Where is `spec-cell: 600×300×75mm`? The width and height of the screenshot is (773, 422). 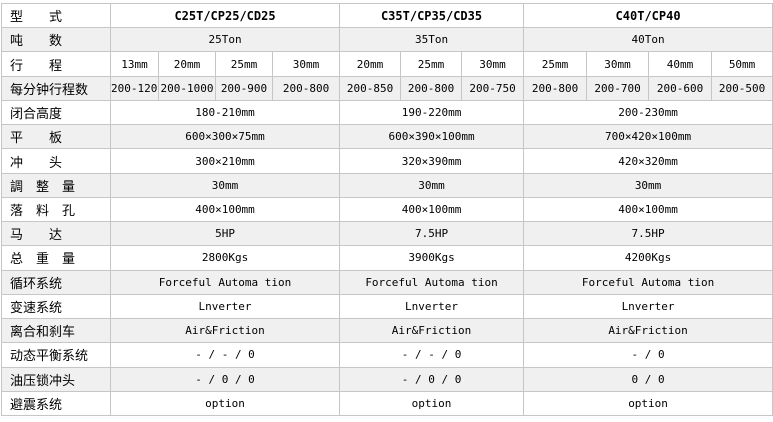 spec-cell: 600×300×75mm is located at coordinates (225, 137).